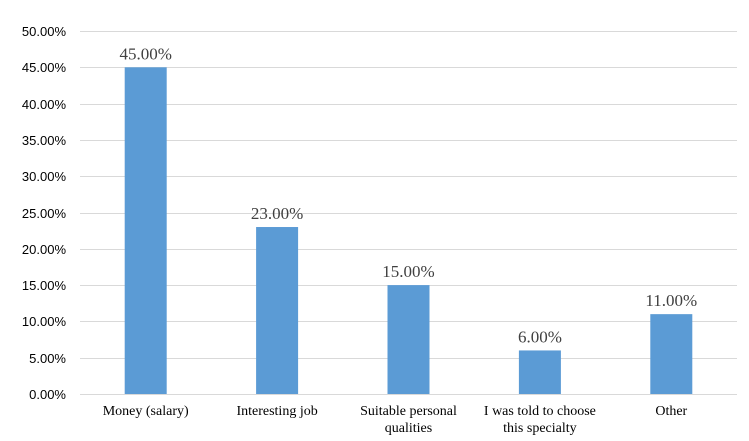 The image size is (749, 441). I want to click on y-tick-label: 45.00%, so click(44, 67).